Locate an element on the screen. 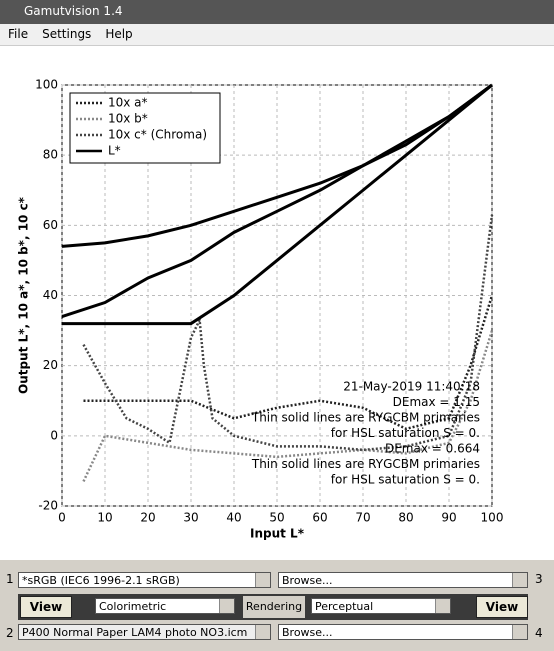 This screenshot has width=554, height=651. x-tick-label: 40 is located at coordinates (233, 518).